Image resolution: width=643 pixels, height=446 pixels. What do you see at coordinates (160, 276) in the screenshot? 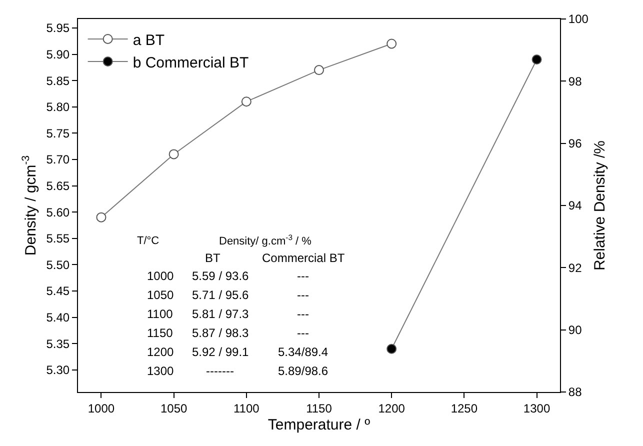
I see `annotation: 1000` at bounding box center [160, 276].